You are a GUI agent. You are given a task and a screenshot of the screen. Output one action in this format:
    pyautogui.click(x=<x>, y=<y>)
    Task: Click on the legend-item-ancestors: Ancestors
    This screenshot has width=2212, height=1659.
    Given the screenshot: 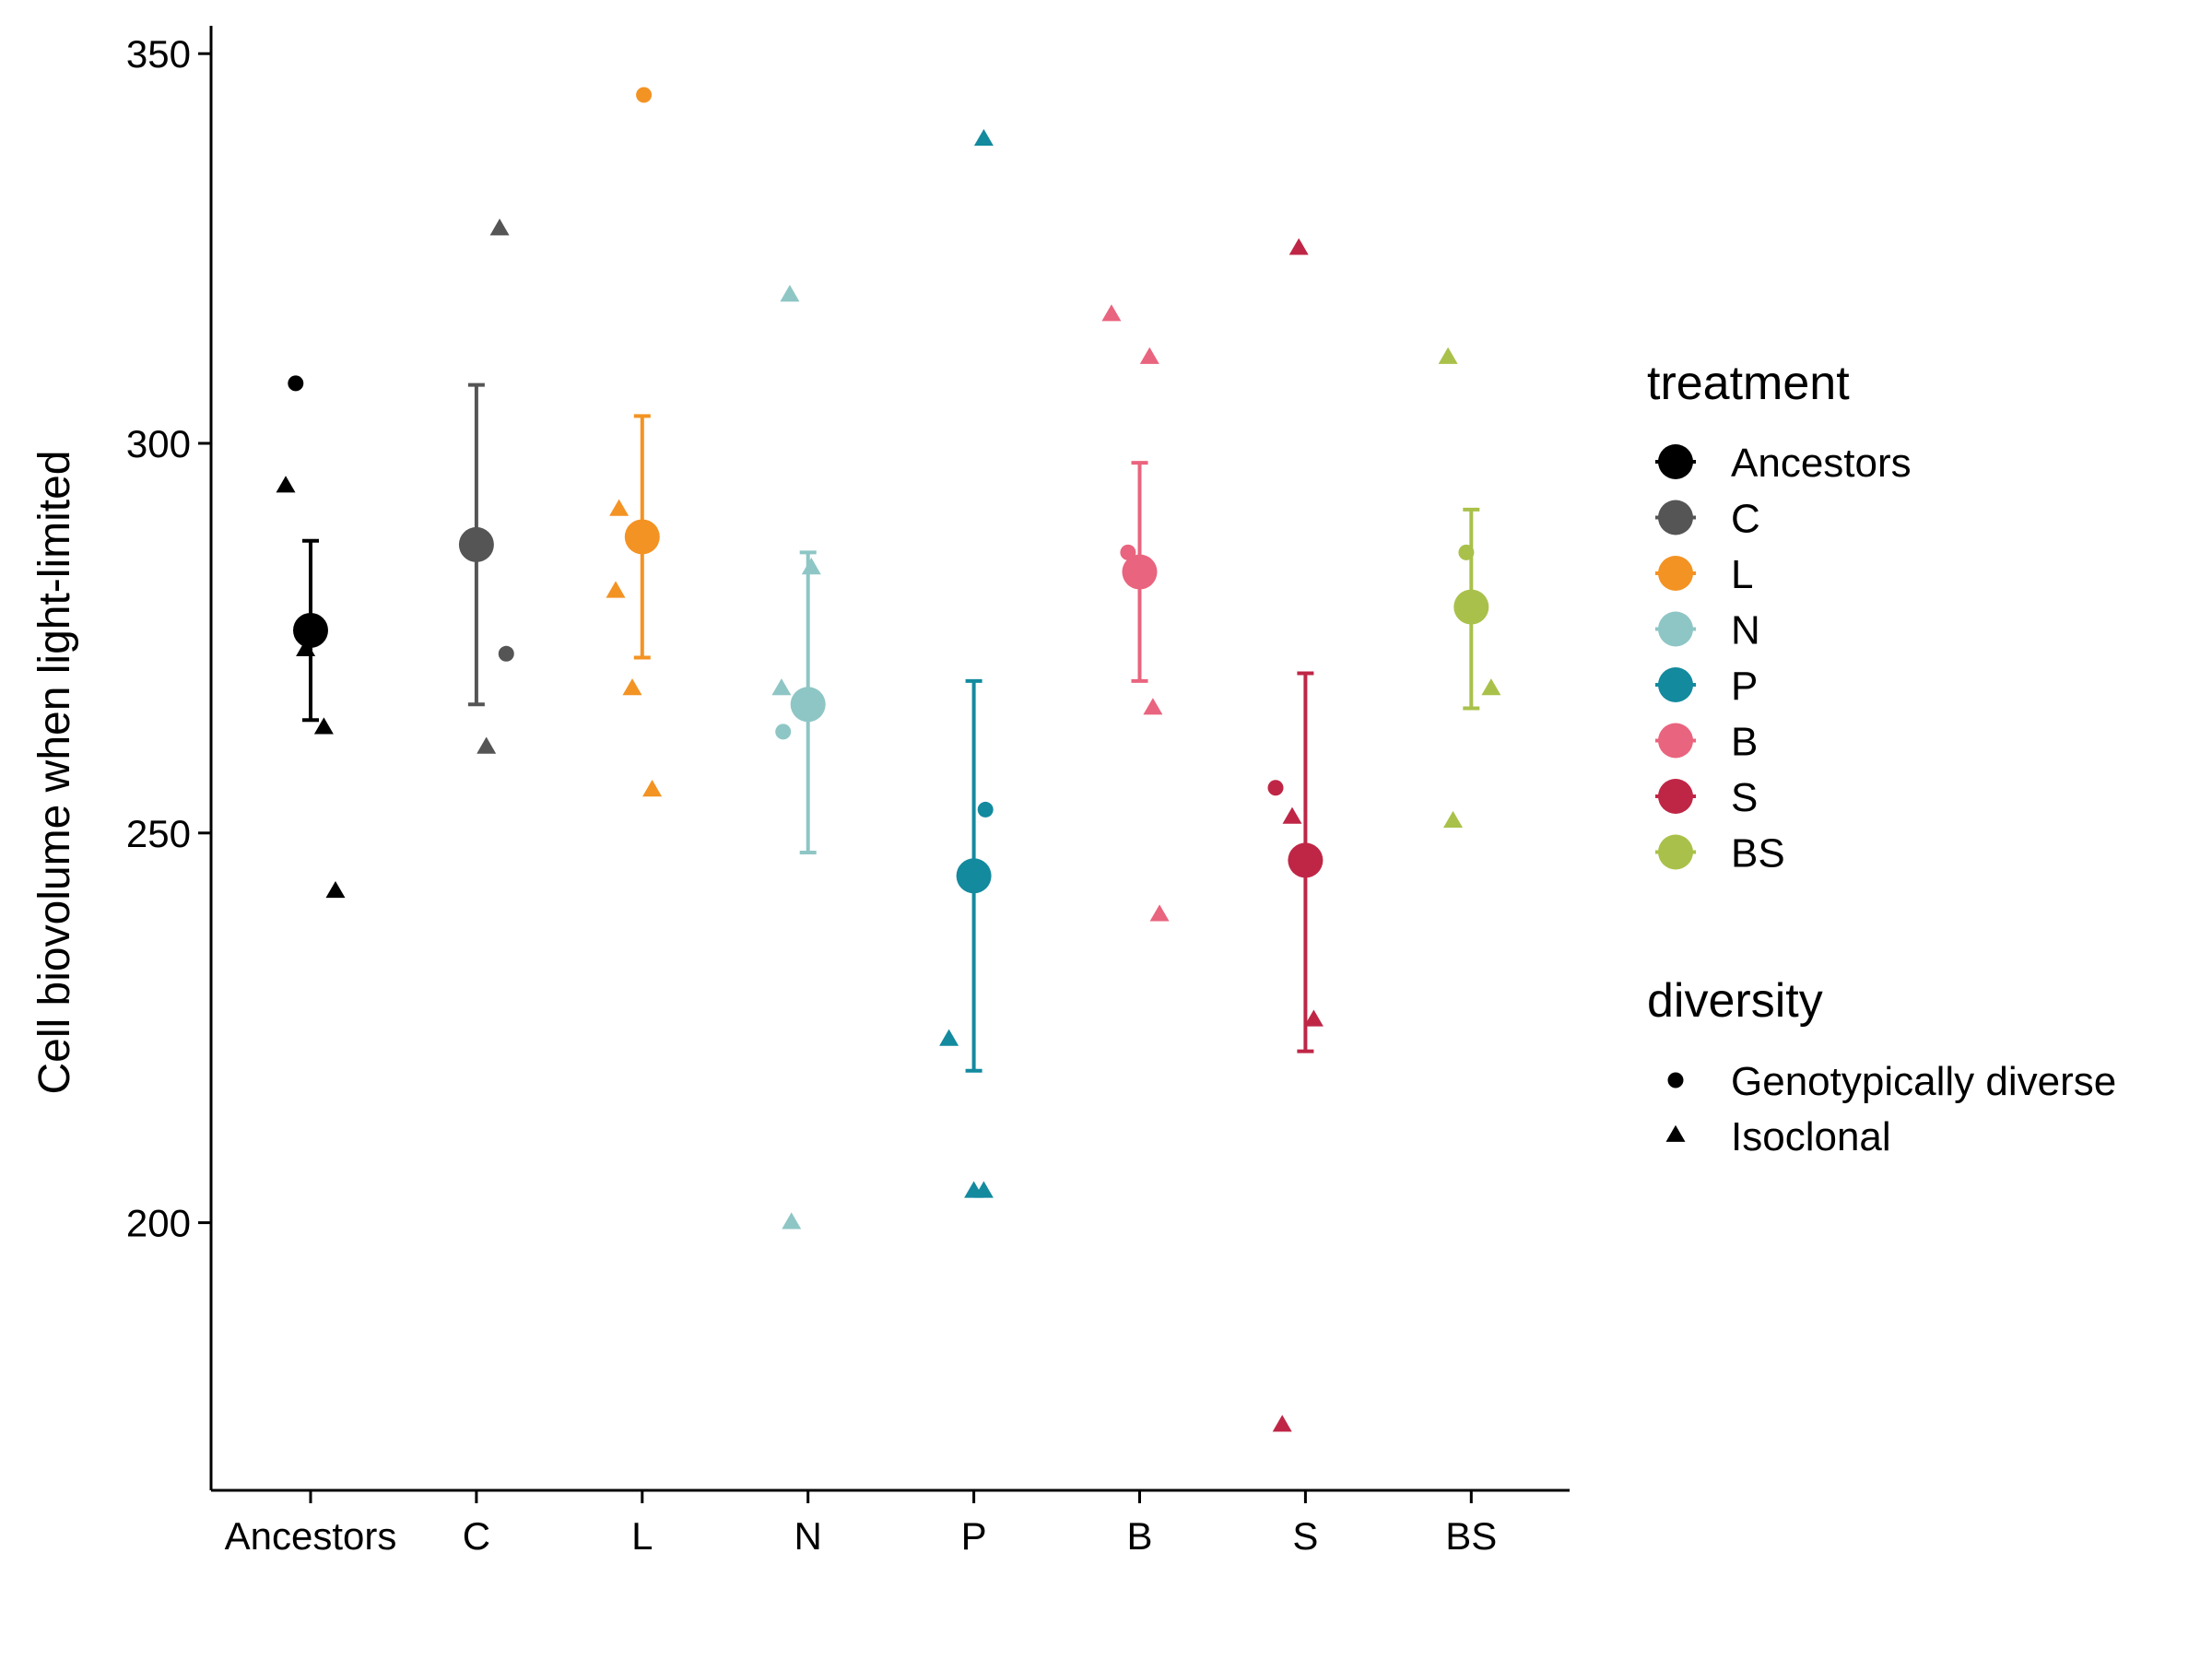 What is the action you would take?
    pyautogui.click(x=1783, y=463)
    